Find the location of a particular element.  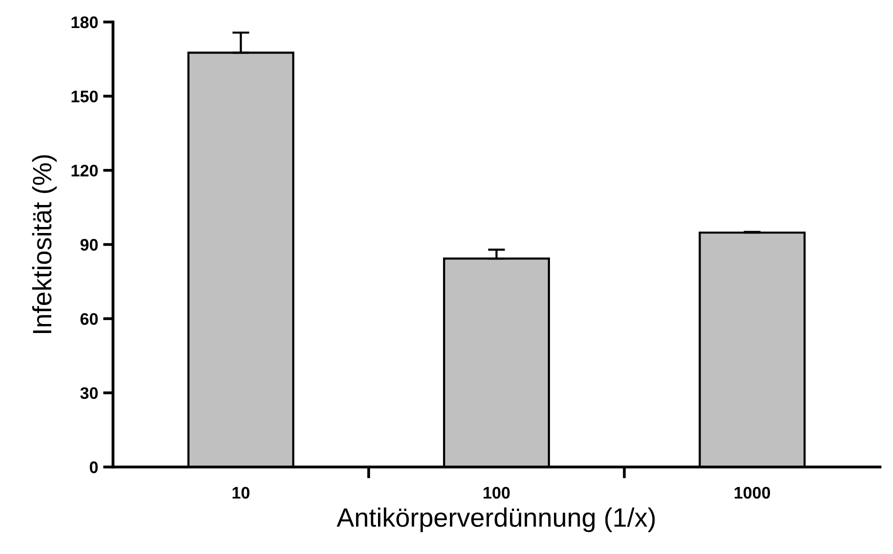

y-tick-label: 120 is located at coordinates (85, 170).